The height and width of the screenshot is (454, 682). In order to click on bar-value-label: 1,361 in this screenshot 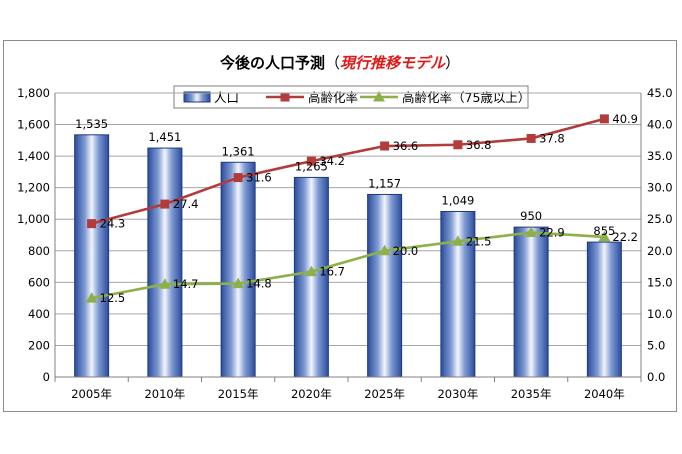, I will do `click(238, 151)`.